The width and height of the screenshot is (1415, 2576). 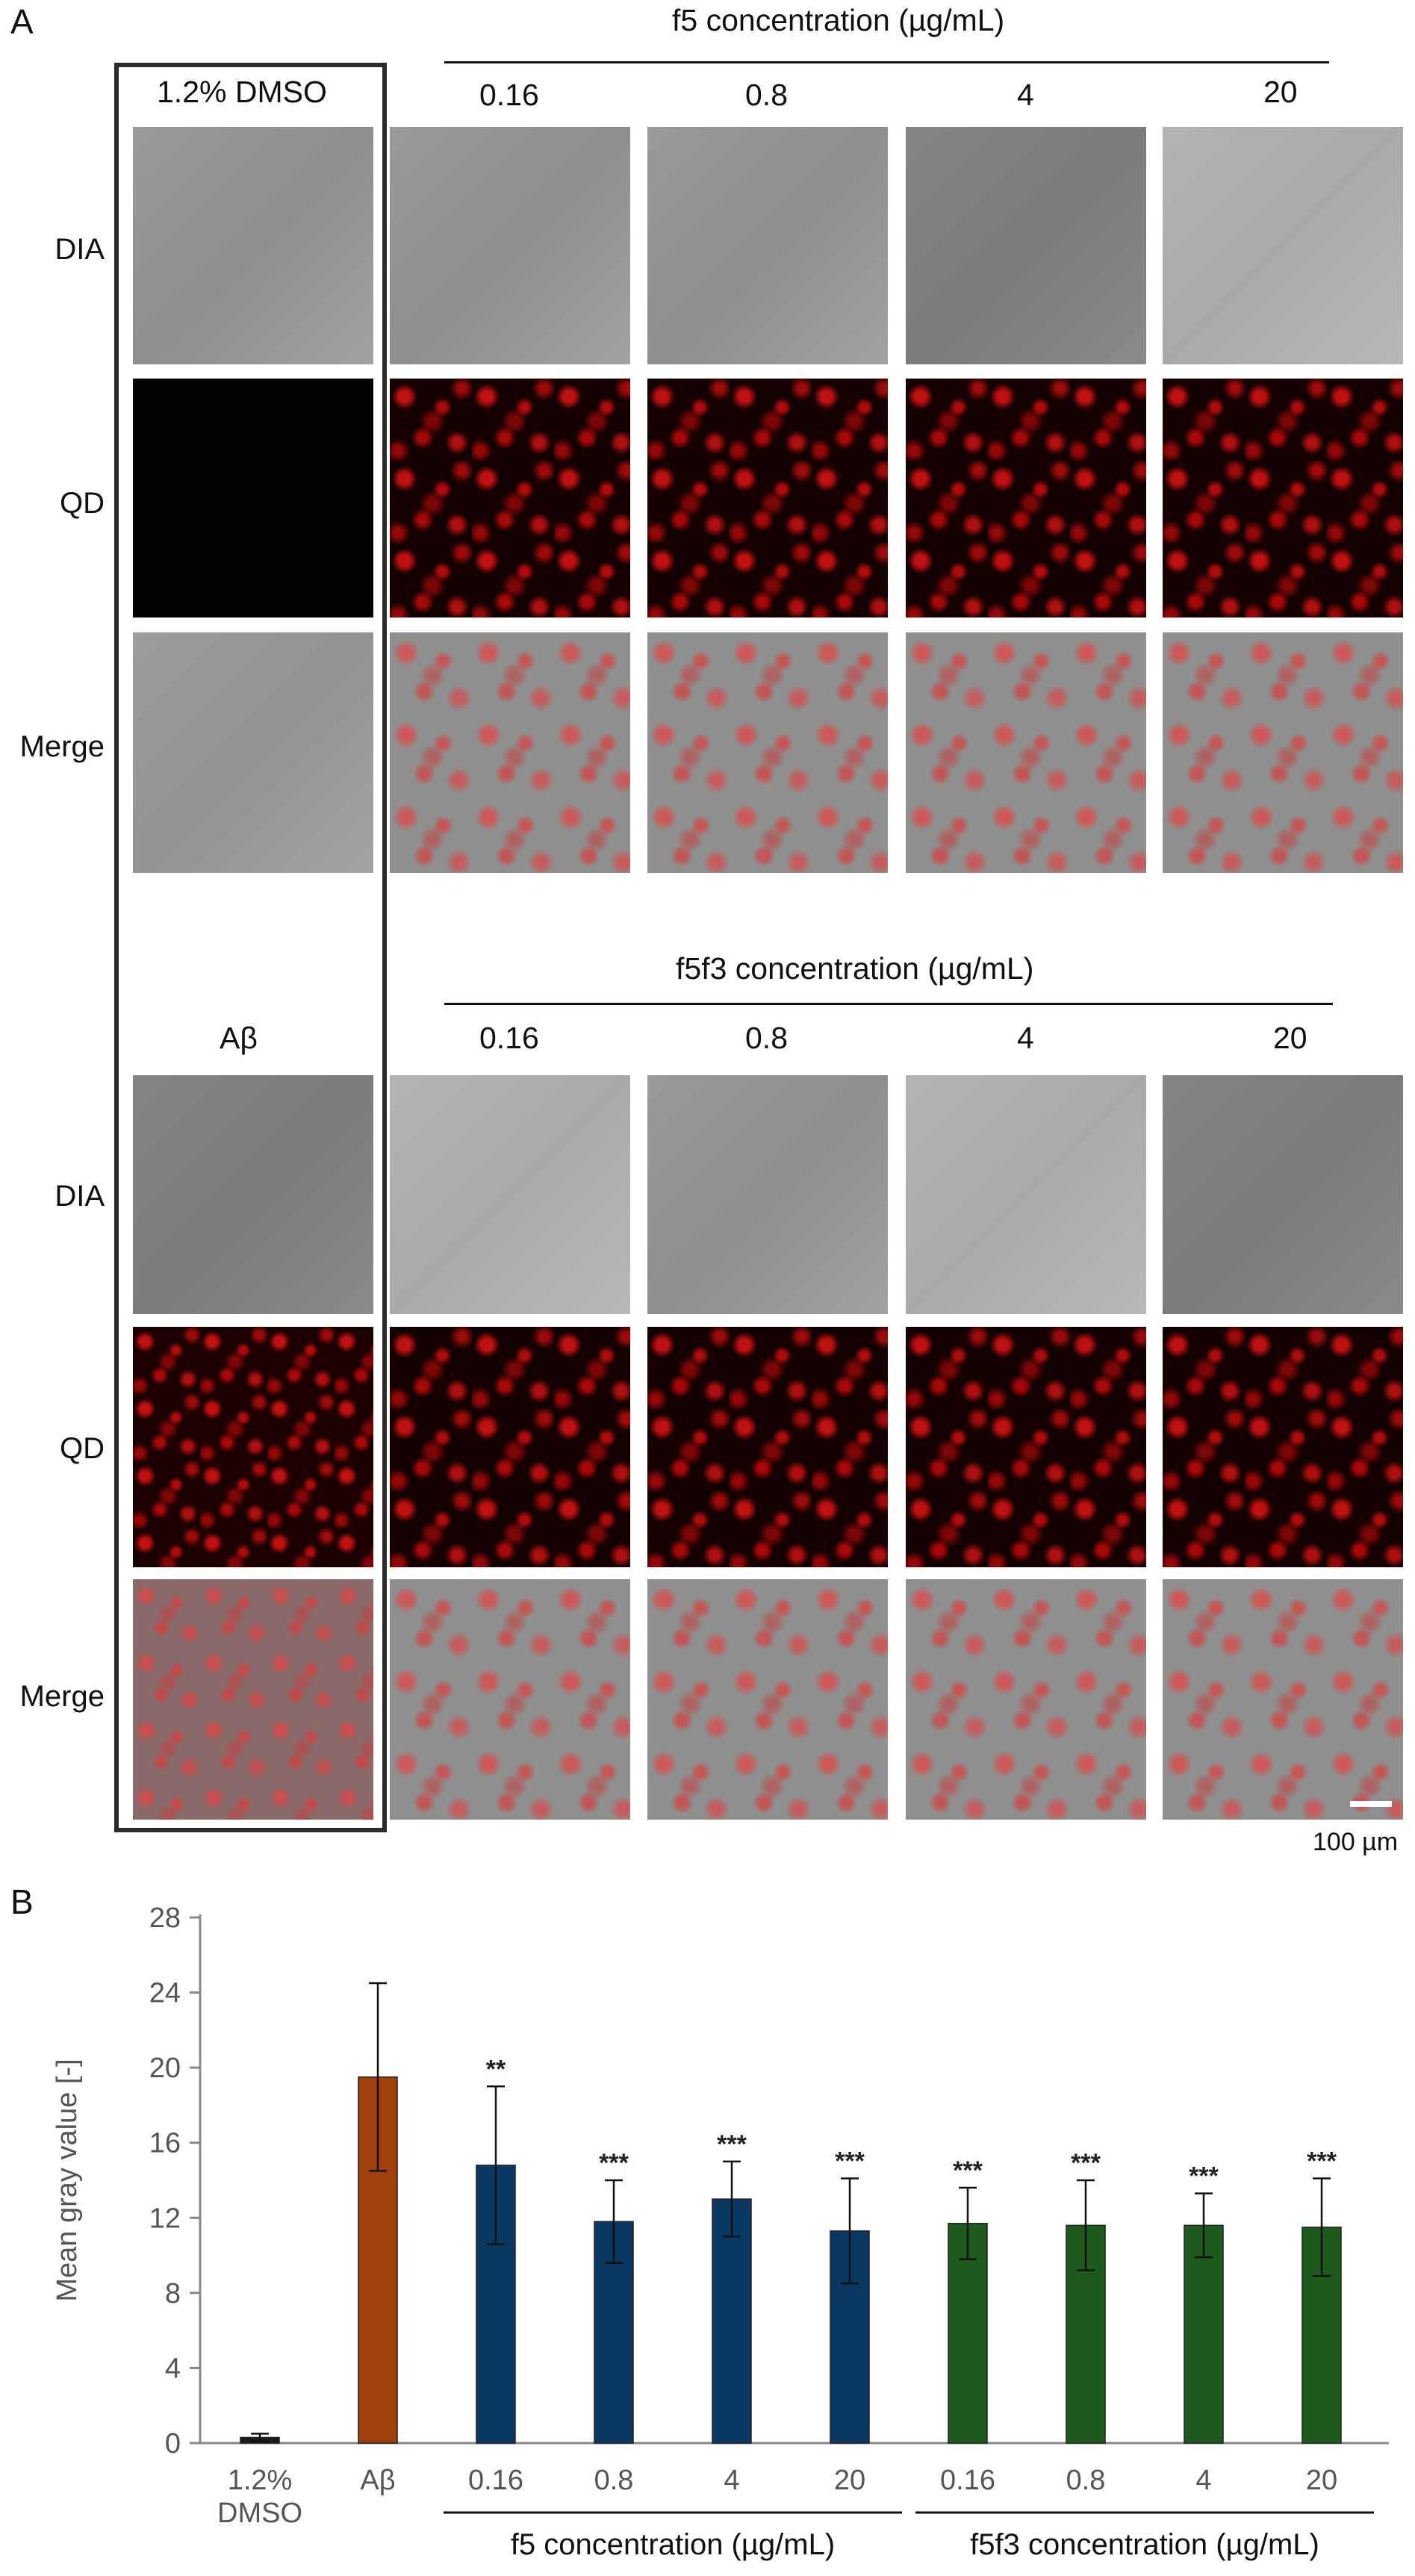 What do you see at coordinates (1086, 2163) in the screenshot?
I see `significance-label-7: ***` at bounding box center [1086, 2163].